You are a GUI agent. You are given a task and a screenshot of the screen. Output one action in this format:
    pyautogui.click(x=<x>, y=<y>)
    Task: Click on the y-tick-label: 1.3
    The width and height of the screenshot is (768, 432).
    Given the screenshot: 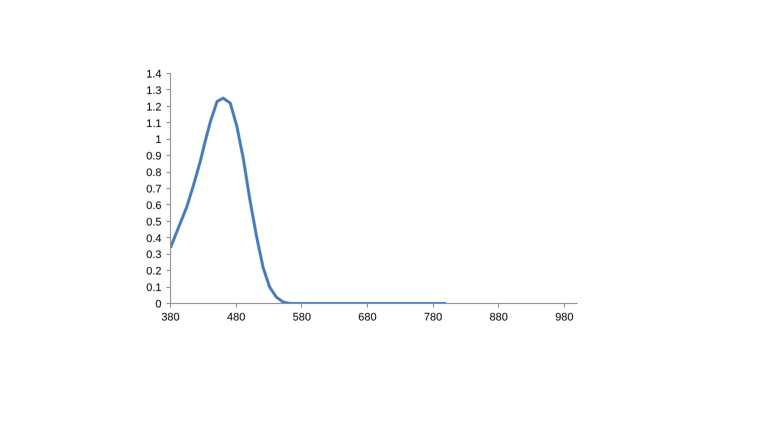 What is the action you would take?
    pyautogui.click(x=154, y=90)
    